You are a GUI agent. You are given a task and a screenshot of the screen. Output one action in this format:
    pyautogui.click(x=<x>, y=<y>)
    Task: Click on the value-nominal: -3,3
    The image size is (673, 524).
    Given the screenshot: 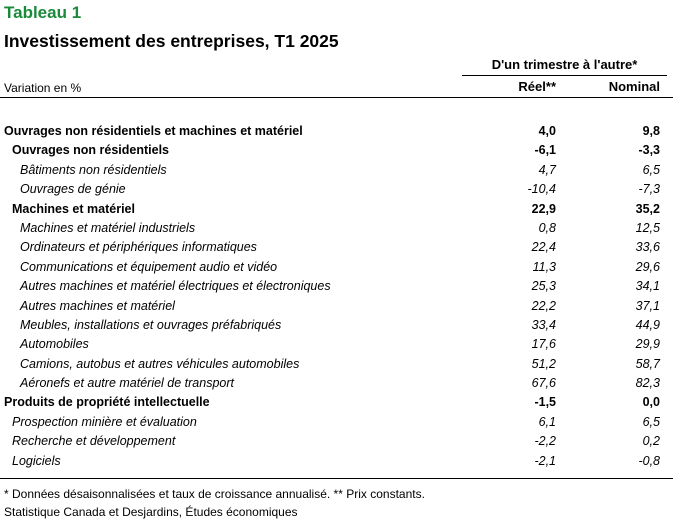 What is the action you would take?
    pyautogui.click(x=649, y=150)
    